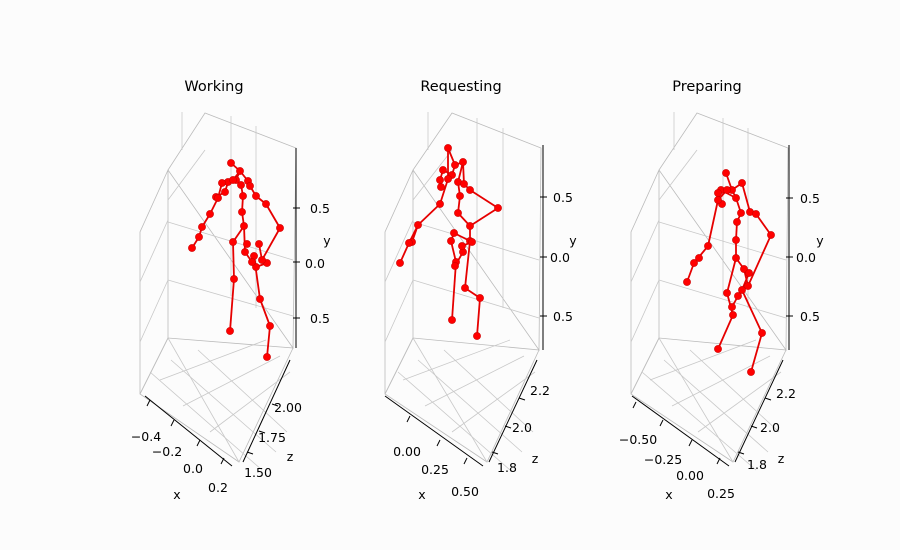 This screenshot has height=550, width=900. Describe the element at coordinates (435, 469) in the screenshot. I see `x-tick-label: 0.25` at that location.